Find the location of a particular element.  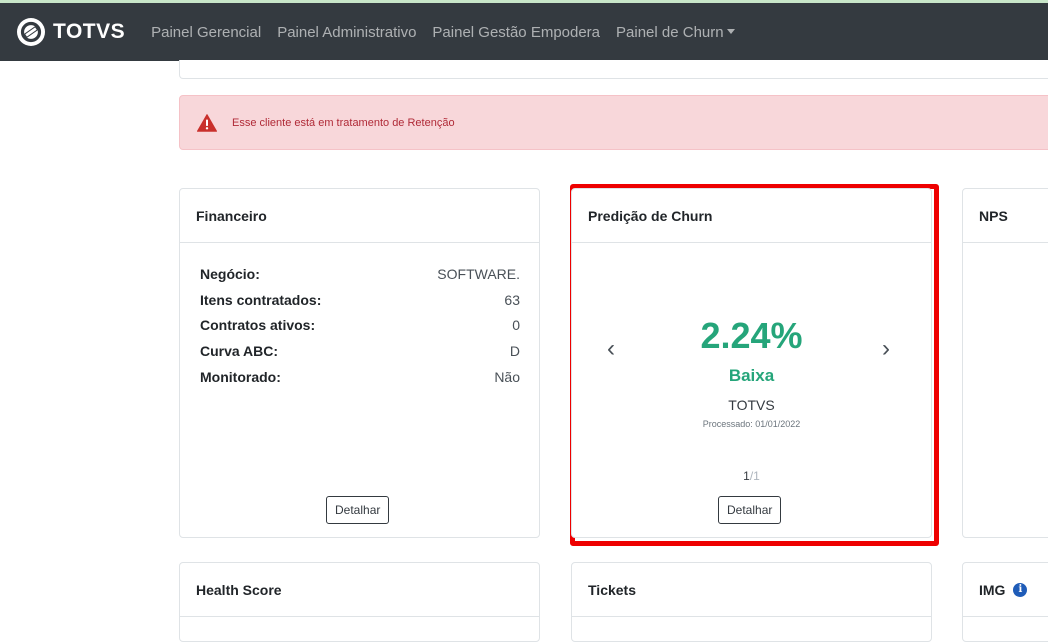

page-total: /1 is located at coordinates (754, 476).